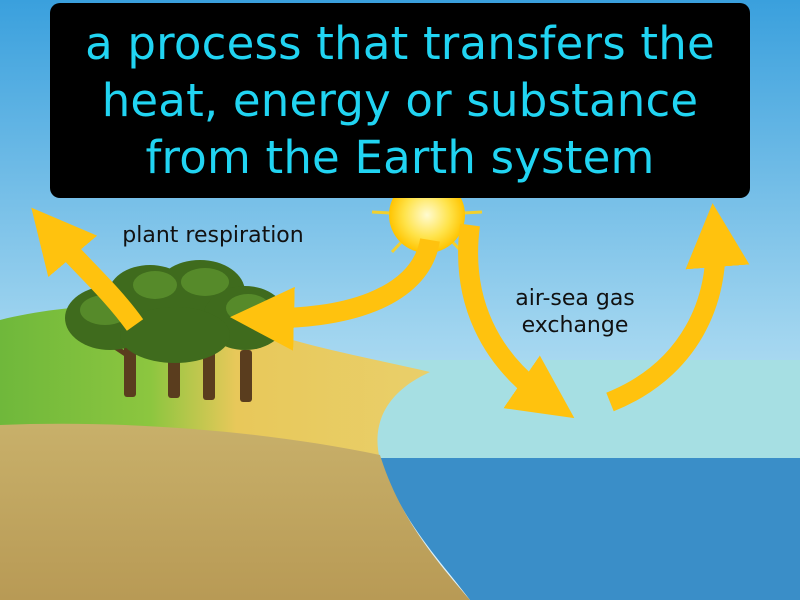 The image size is (800, 600). Describe the element at coordinates (87, 269) in the screenshot. I see `plant-respiration-out-arrow` at that location.